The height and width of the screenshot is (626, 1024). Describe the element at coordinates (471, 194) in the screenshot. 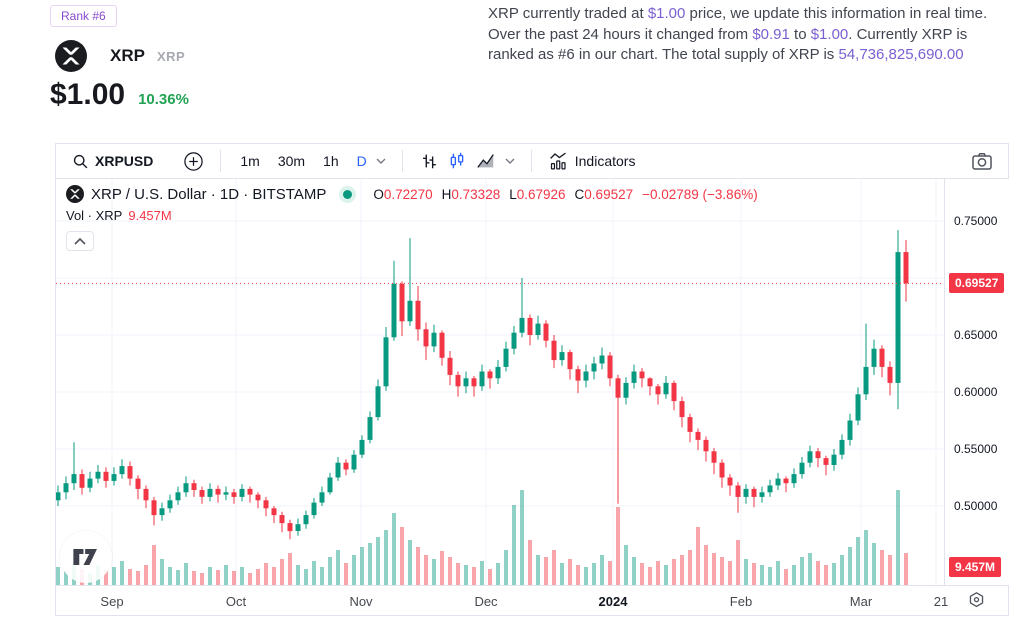

I see `ohlc-h: H0.73328` at that location.